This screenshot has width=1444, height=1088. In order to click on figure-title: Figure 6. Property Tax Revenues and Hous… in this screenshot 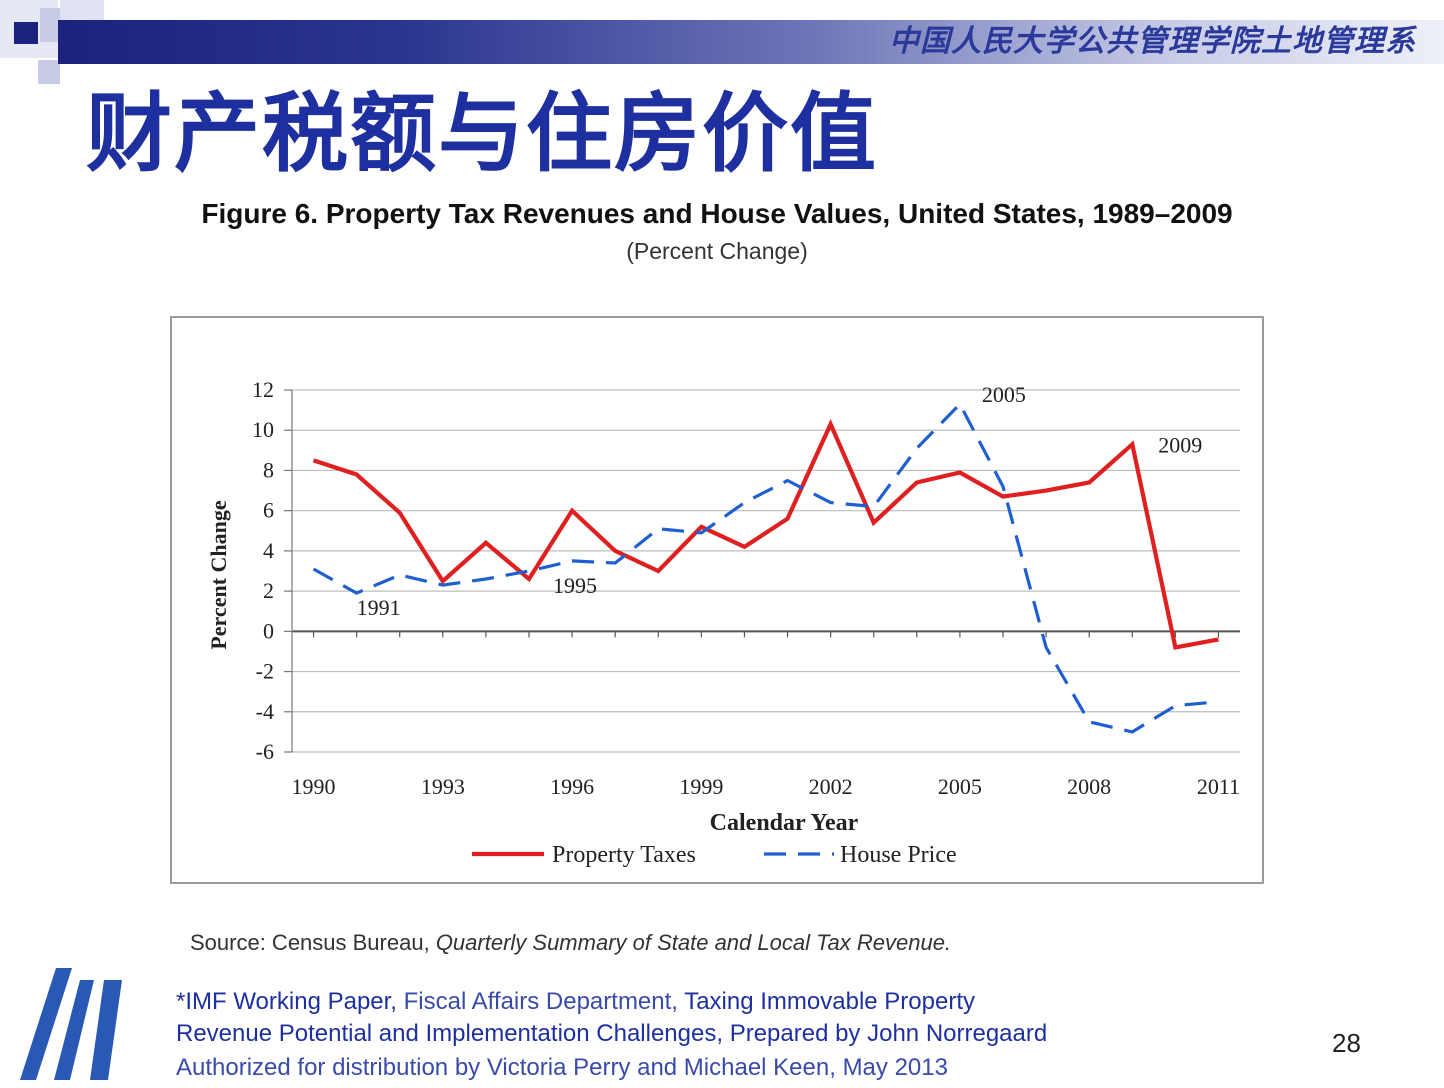, I will do `click(717, 213)`.